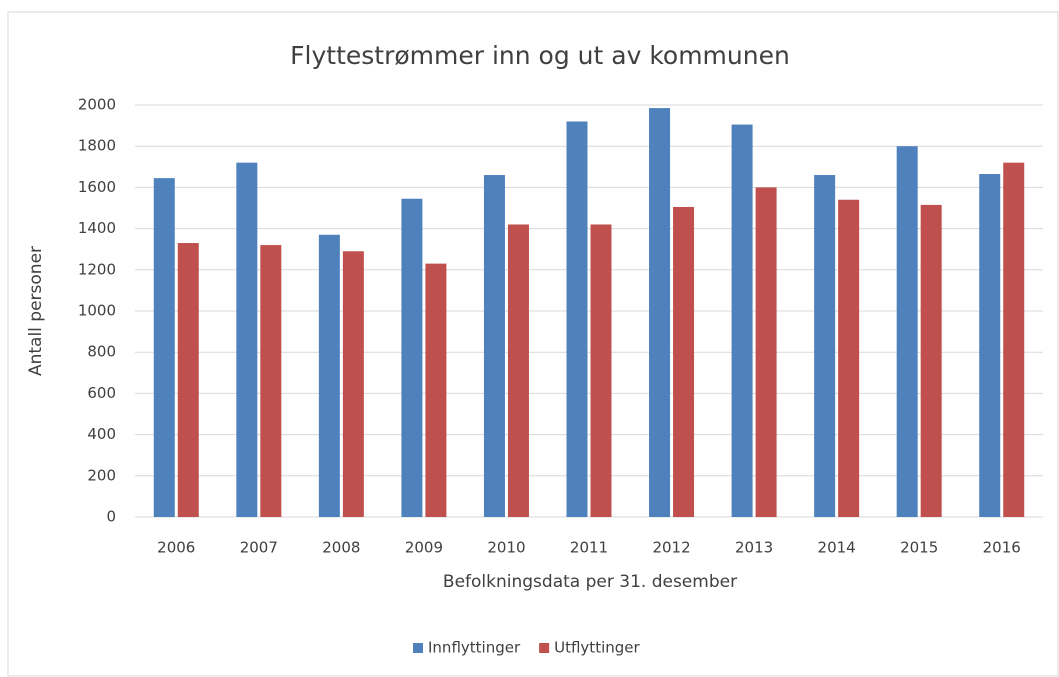  I want to click on y-tick-label: 0, so click(111, 517).